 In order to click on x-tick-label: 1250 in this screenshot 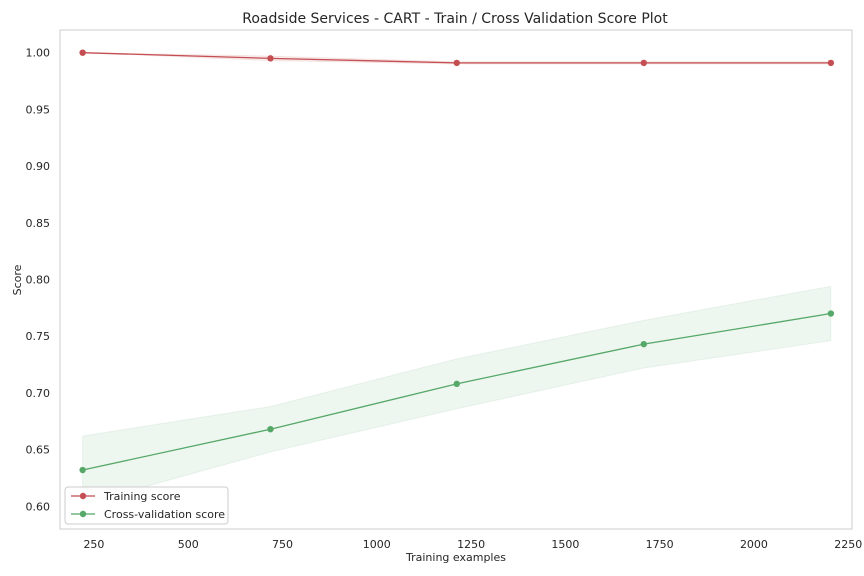, I will do `click(471, 544)`.